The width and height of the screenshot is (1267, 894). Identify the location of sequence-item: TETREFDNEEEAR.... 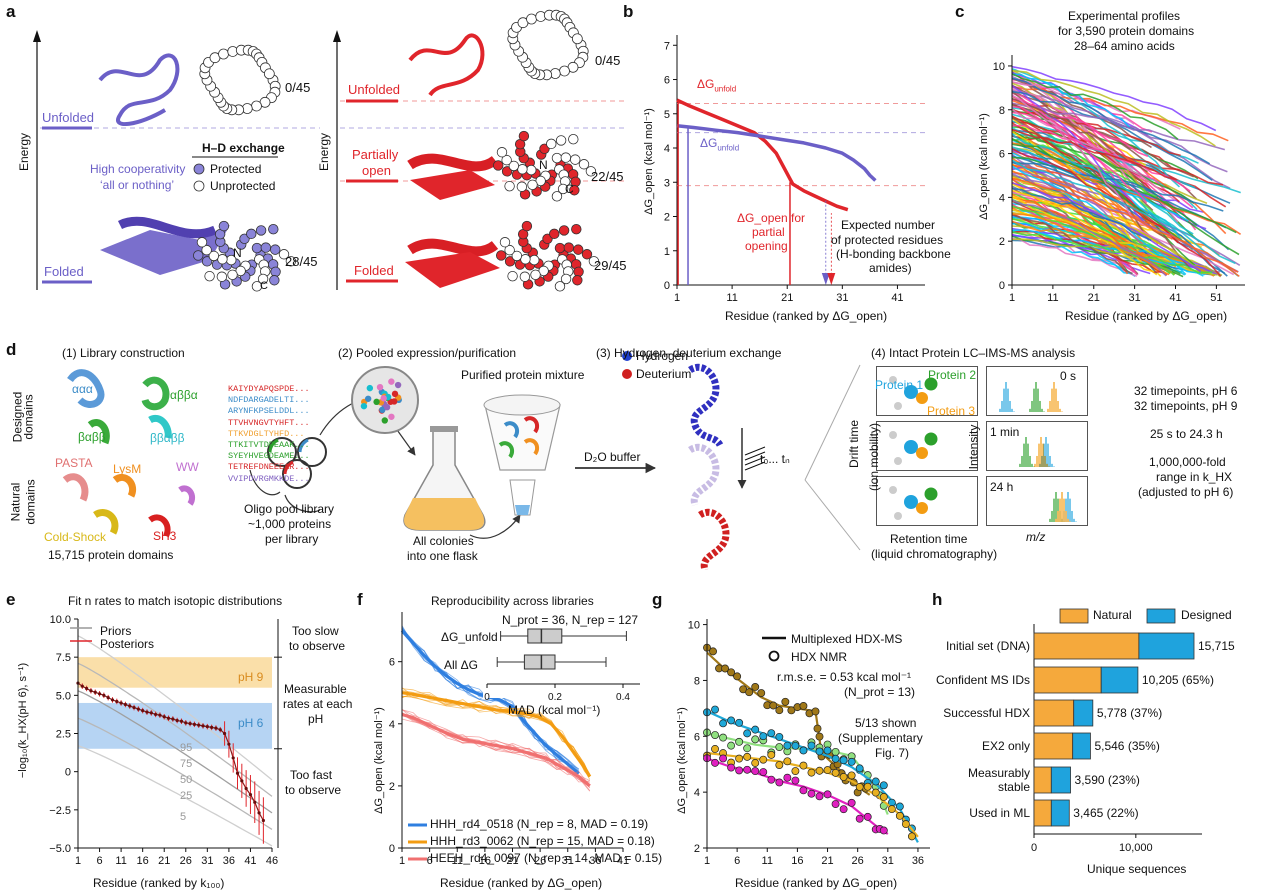
(269, 467).